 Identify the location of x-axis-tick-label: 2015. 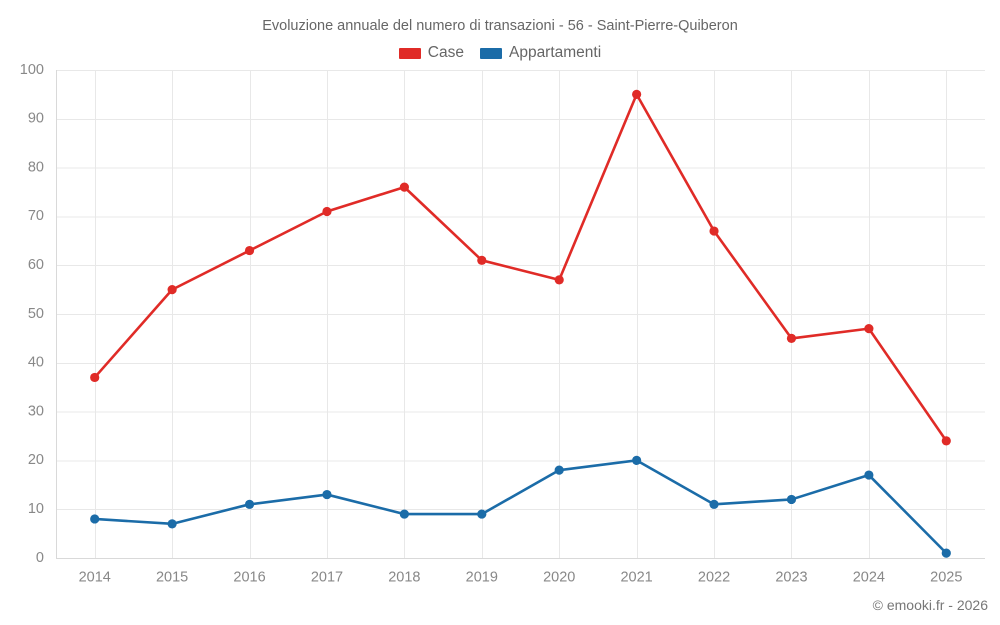
(172, 578).